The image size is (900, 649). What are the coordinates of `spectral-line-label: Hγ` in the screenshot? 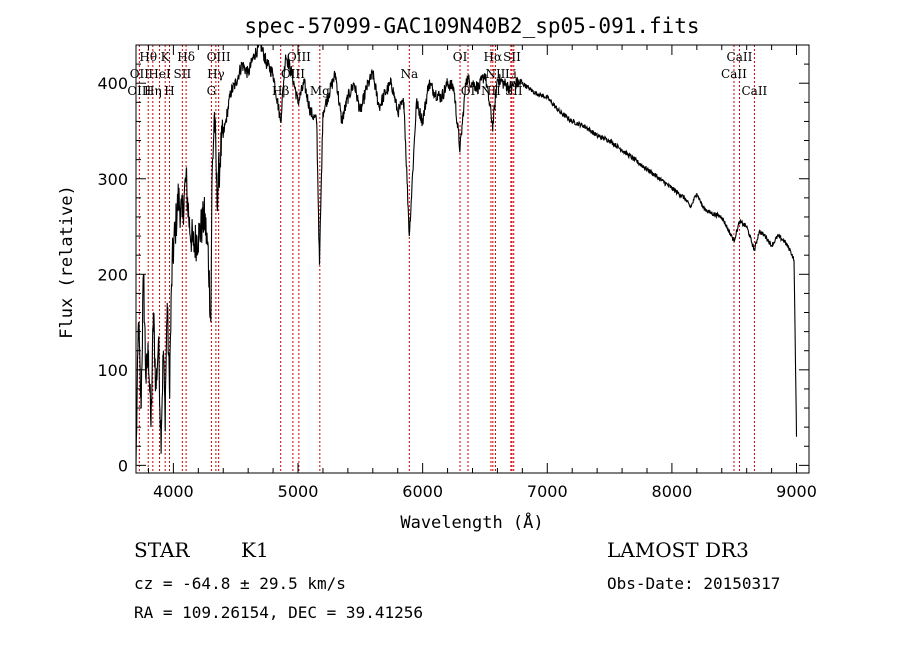 It's located at (216, 74).